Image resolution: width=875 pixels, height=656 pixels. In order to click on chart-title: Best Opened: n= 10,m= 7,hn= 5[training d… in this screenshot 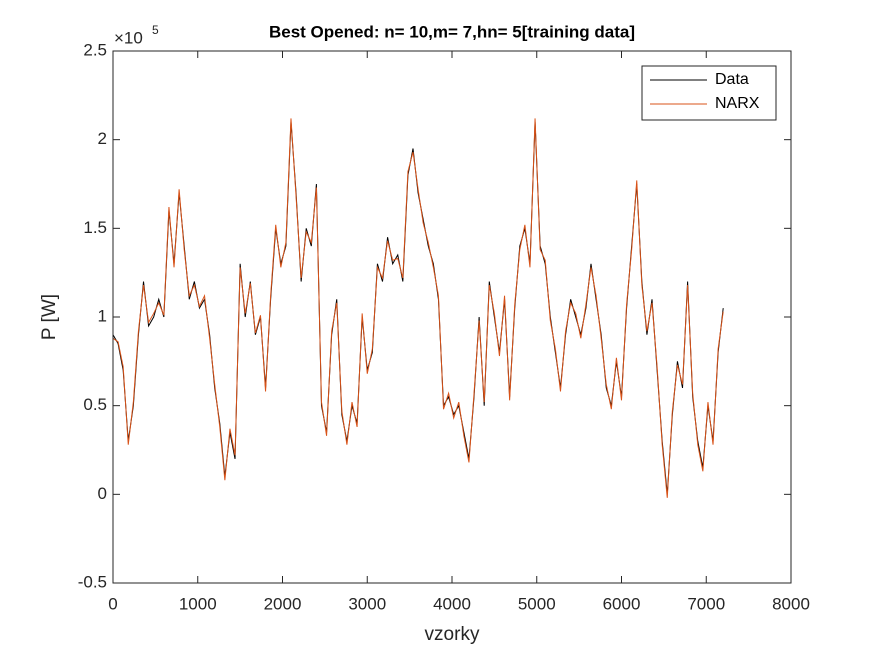, I will do `click(452, 31)`.